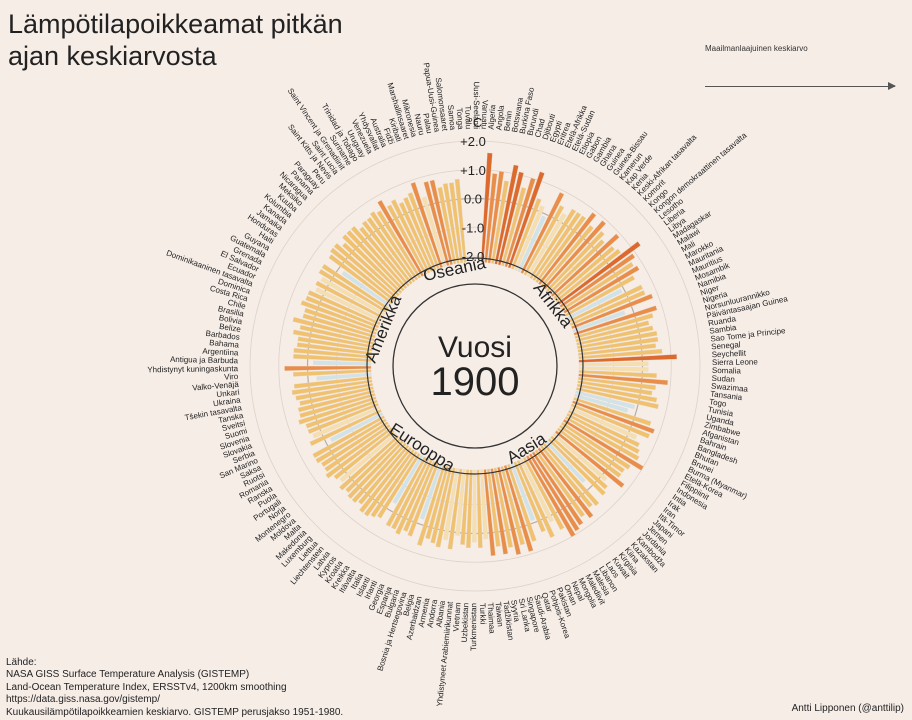 The height and width of the screenshot is (720, 912). I want to click on country-label: Benin, so click(508, 120).